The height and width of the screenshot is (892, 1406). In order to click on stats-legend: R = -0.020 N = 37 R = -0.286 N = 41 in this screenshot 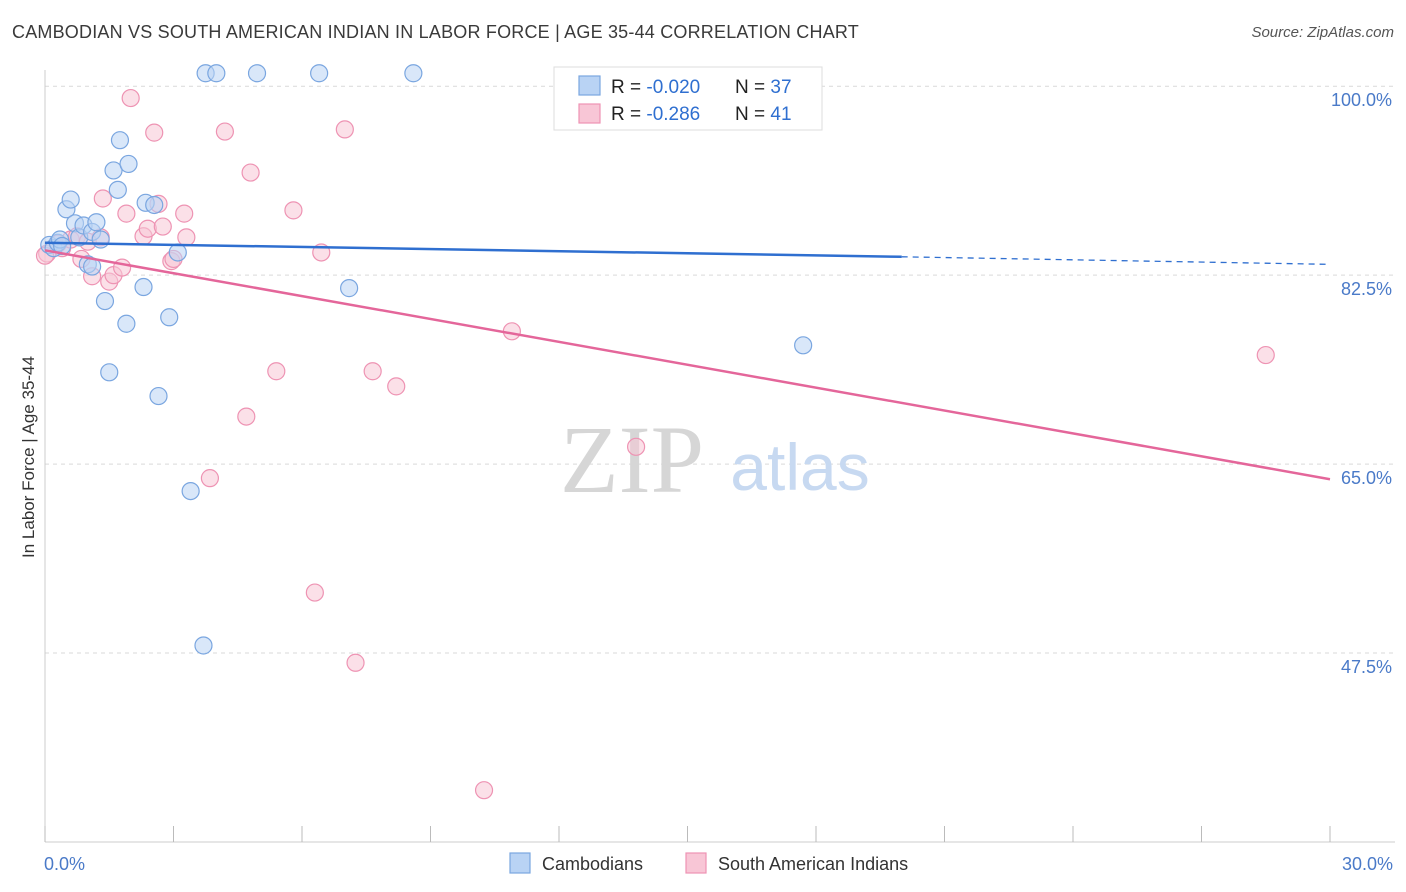, I will do `click(688, 98)`.